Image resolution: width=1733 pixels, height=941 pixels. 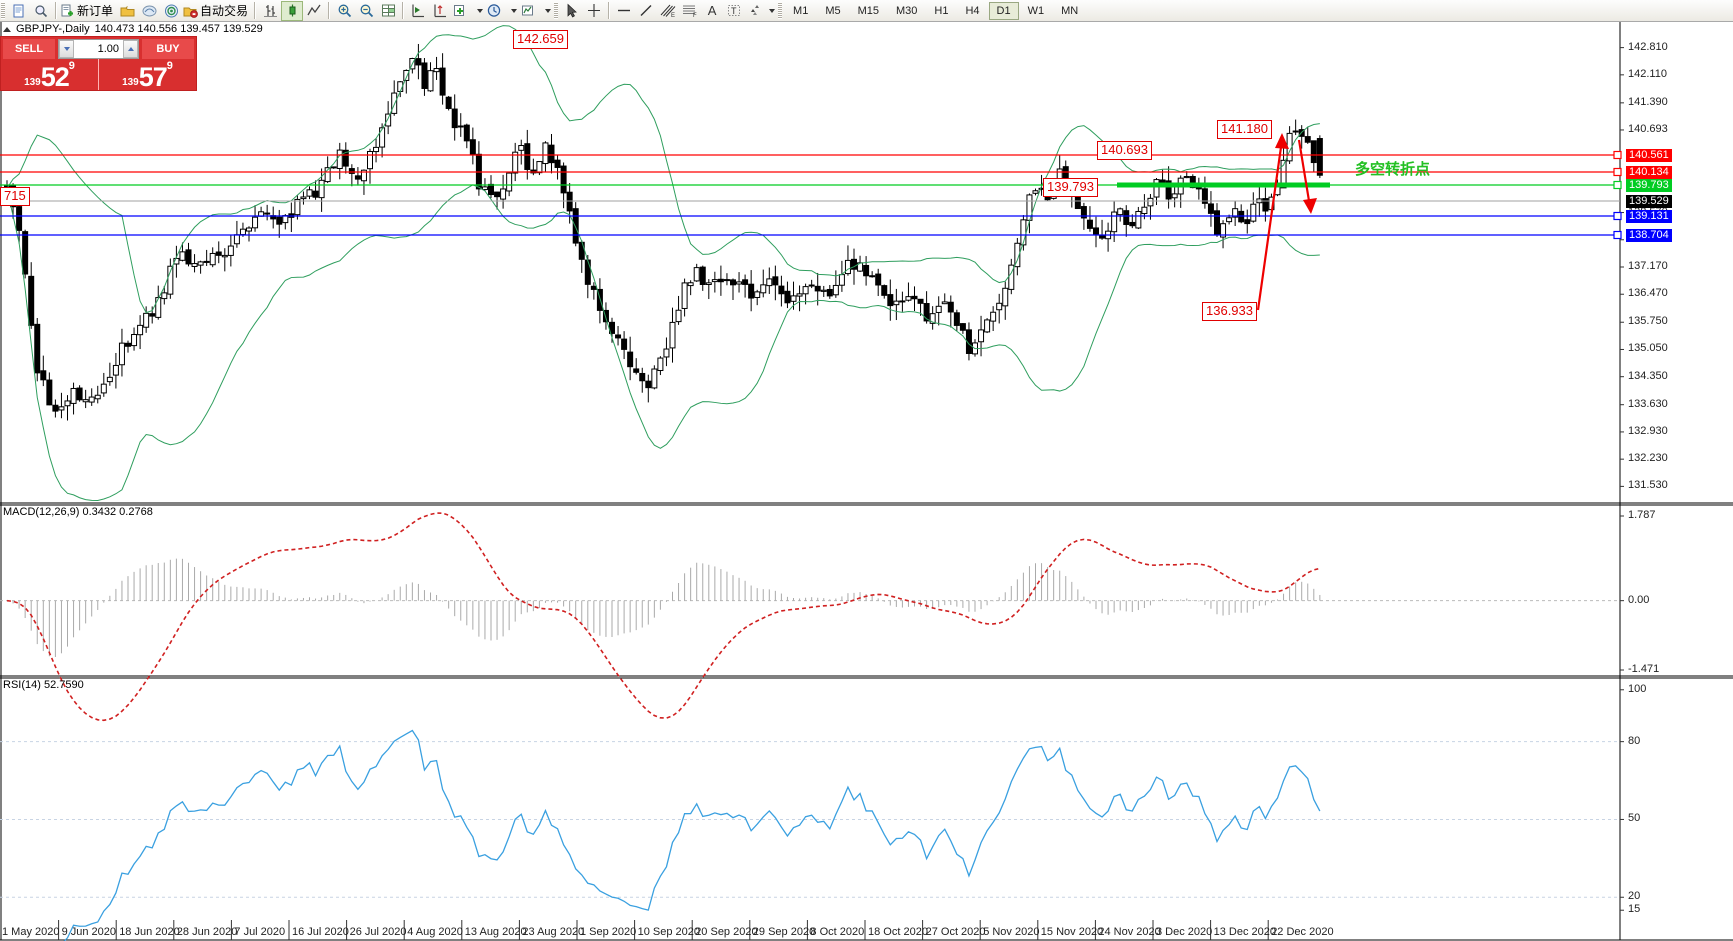 What do you see at coordinates (1003, 10) in the screenshot?
I see `timeframe-d1: D1` at bounding box center [1003, 10].